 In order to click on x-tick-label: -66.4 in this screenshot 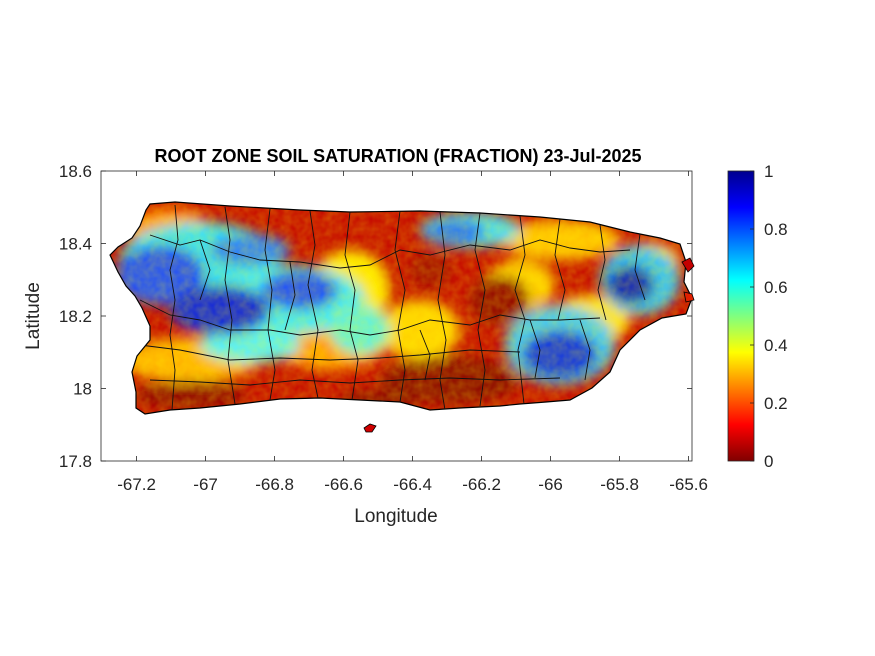, I will do `click(412, 484)`.